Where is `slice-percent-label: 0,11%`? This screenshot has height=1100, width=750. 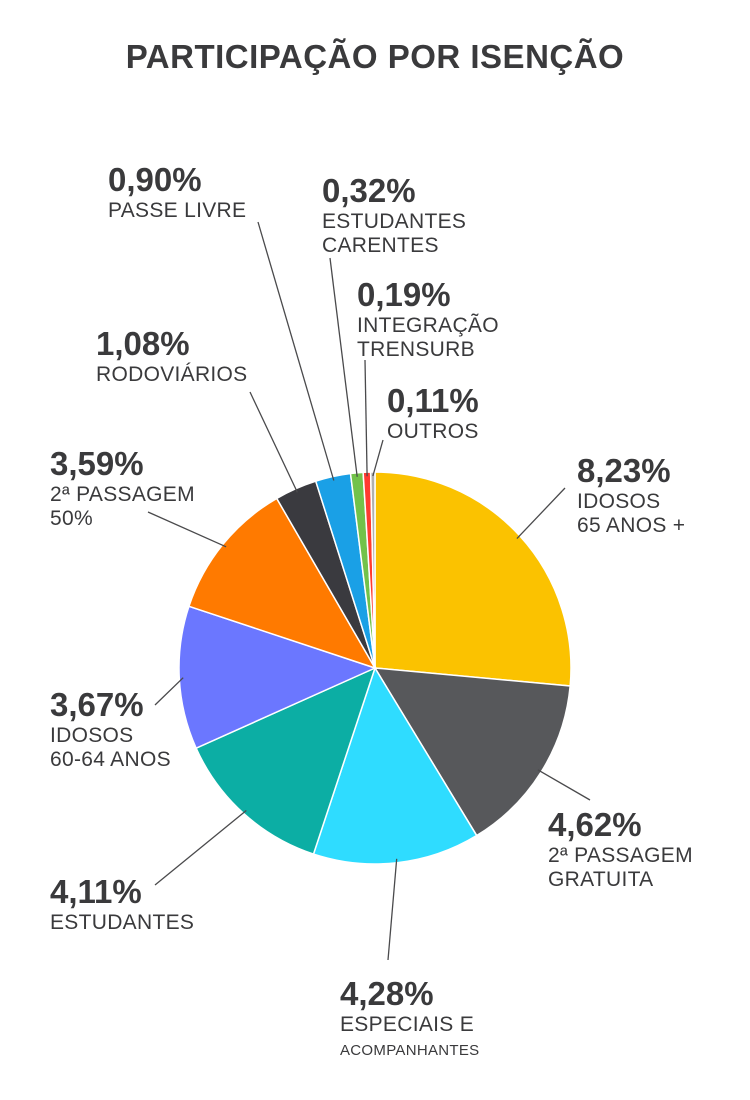
slice-percent-label: 0,11% is located at coordinates (433, 400).